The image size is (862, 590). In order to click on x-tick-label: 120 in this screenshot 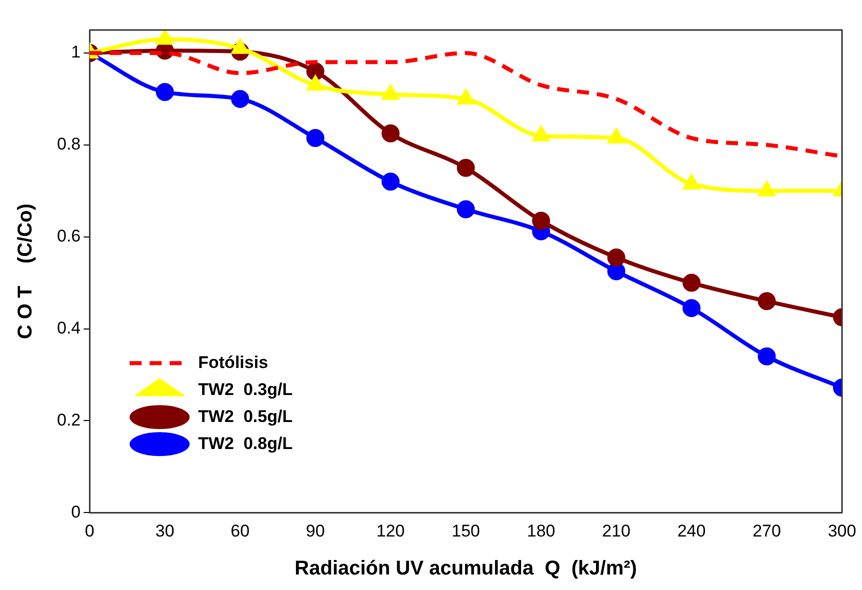, I will do `click(390, 530)`.